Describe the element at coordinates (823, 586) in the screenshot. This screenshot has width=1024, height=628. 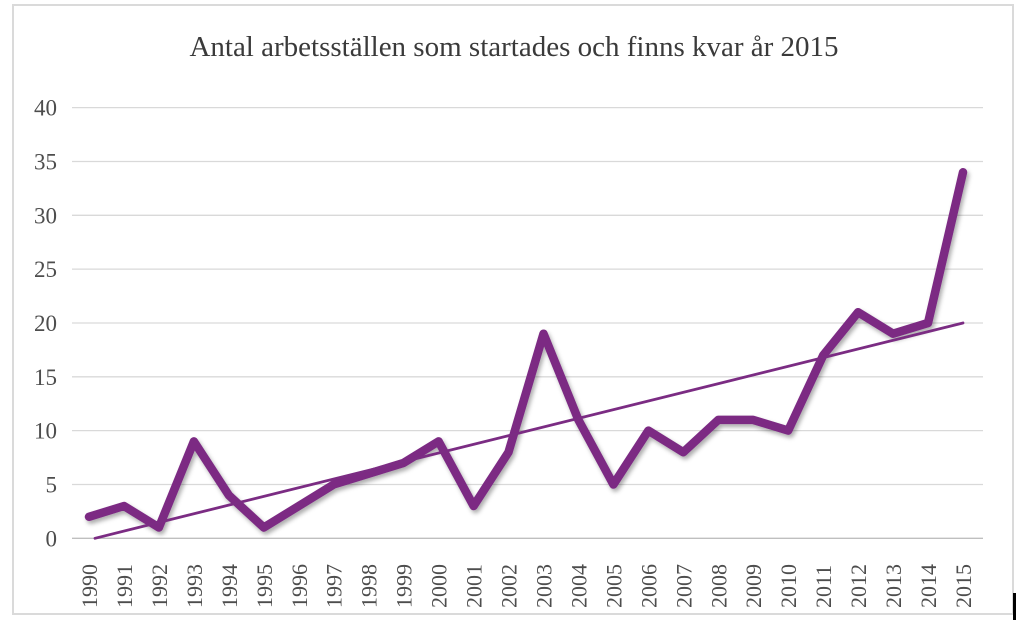
I see `x-axis-label: 2011` at that location.